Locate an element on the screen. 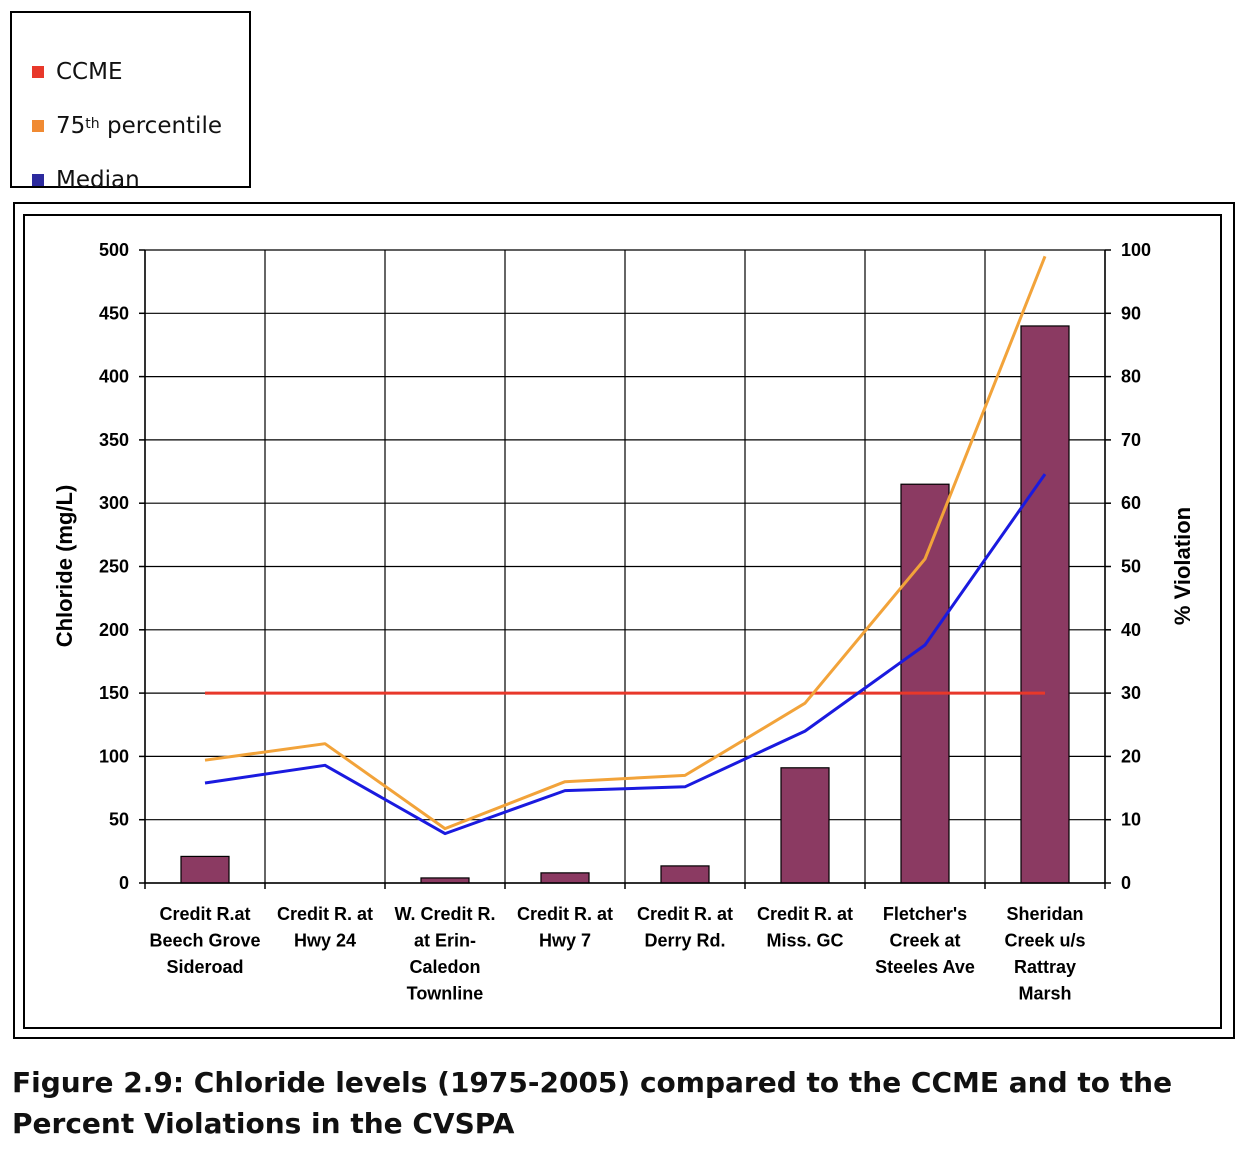 The height and width of the screenshot is (1154, 1248). y-tick-label: 350 is located at coordinates (114, 440).